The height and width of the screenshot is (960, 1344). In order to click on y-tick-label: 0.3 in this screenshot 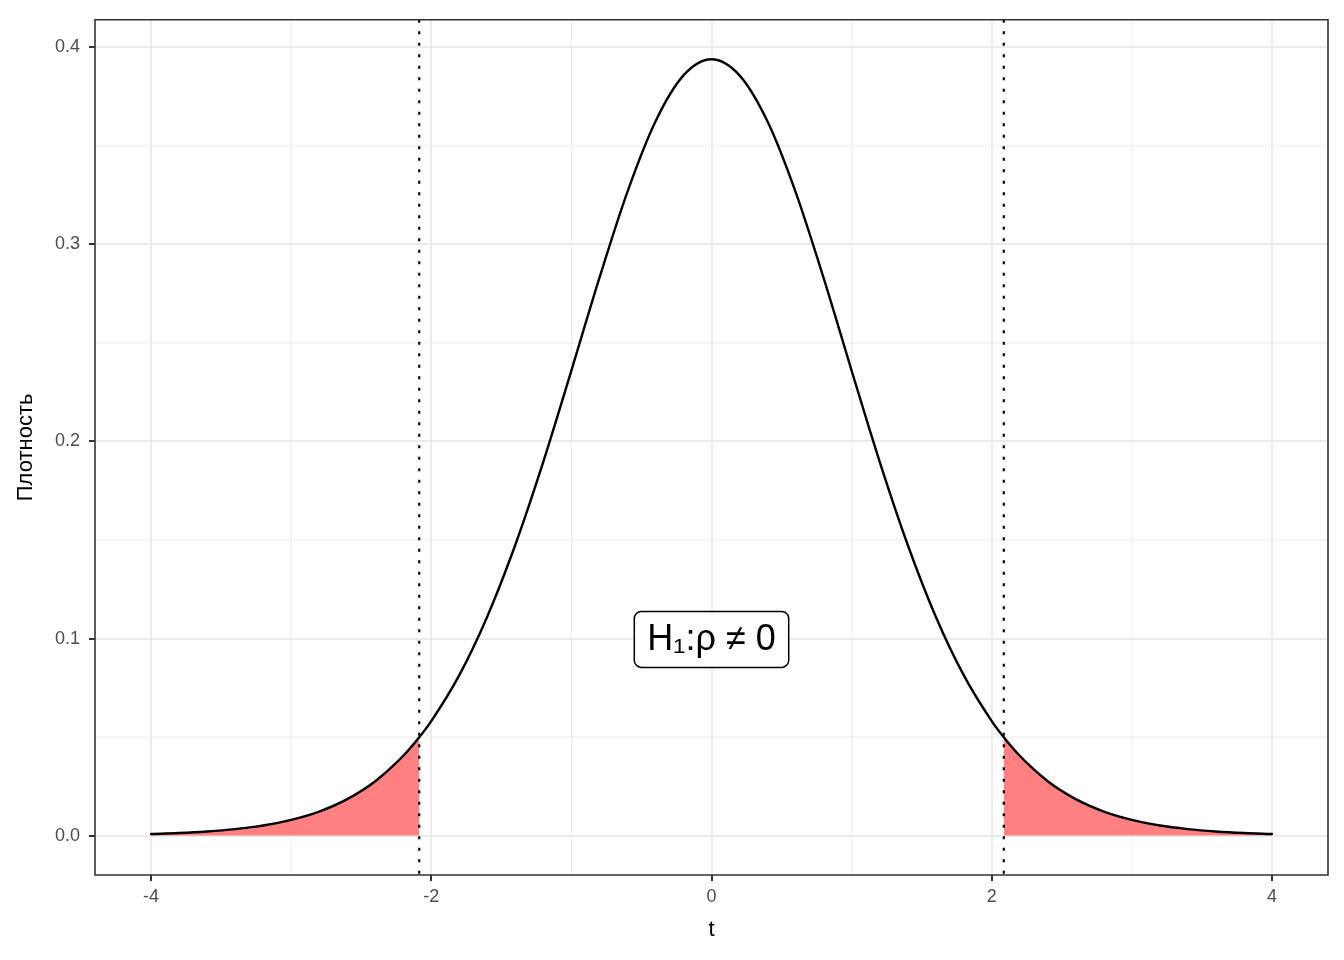, I will do `click(67, 243)`.